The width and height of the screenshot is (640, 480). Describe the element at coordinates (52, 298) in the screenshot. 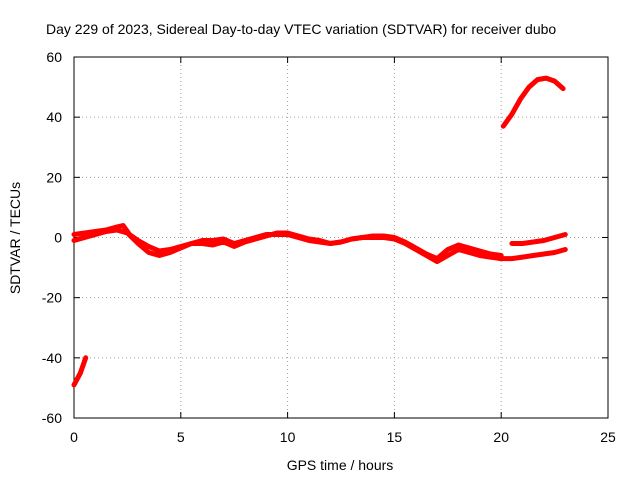

I see `y-tick-label: -20` at that location.